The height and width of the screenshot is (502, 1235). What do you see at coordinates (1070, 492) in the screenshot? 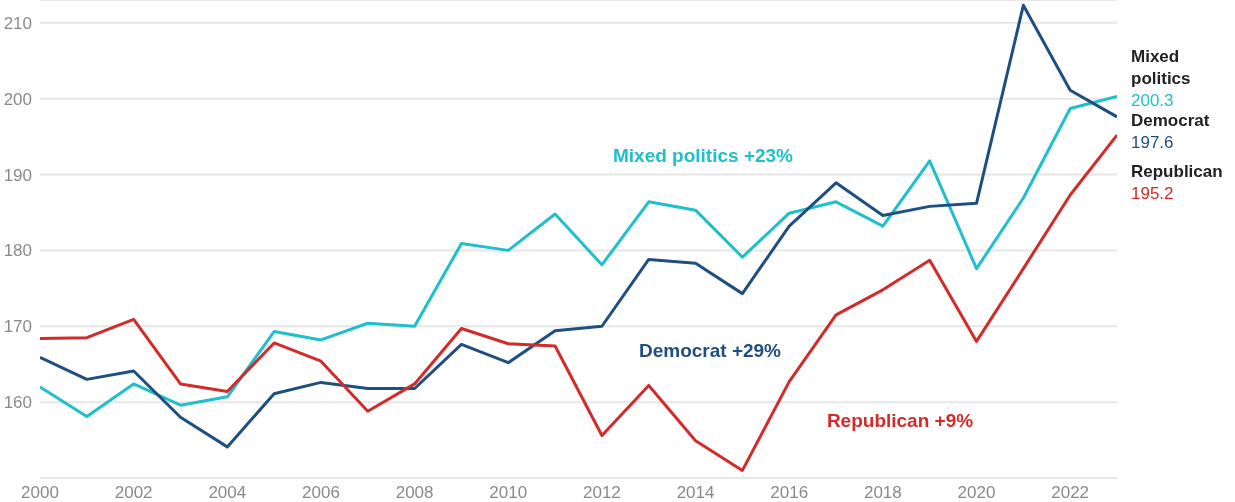
I see `x-tick-label: 2022` at bounding box center [1070, 492].